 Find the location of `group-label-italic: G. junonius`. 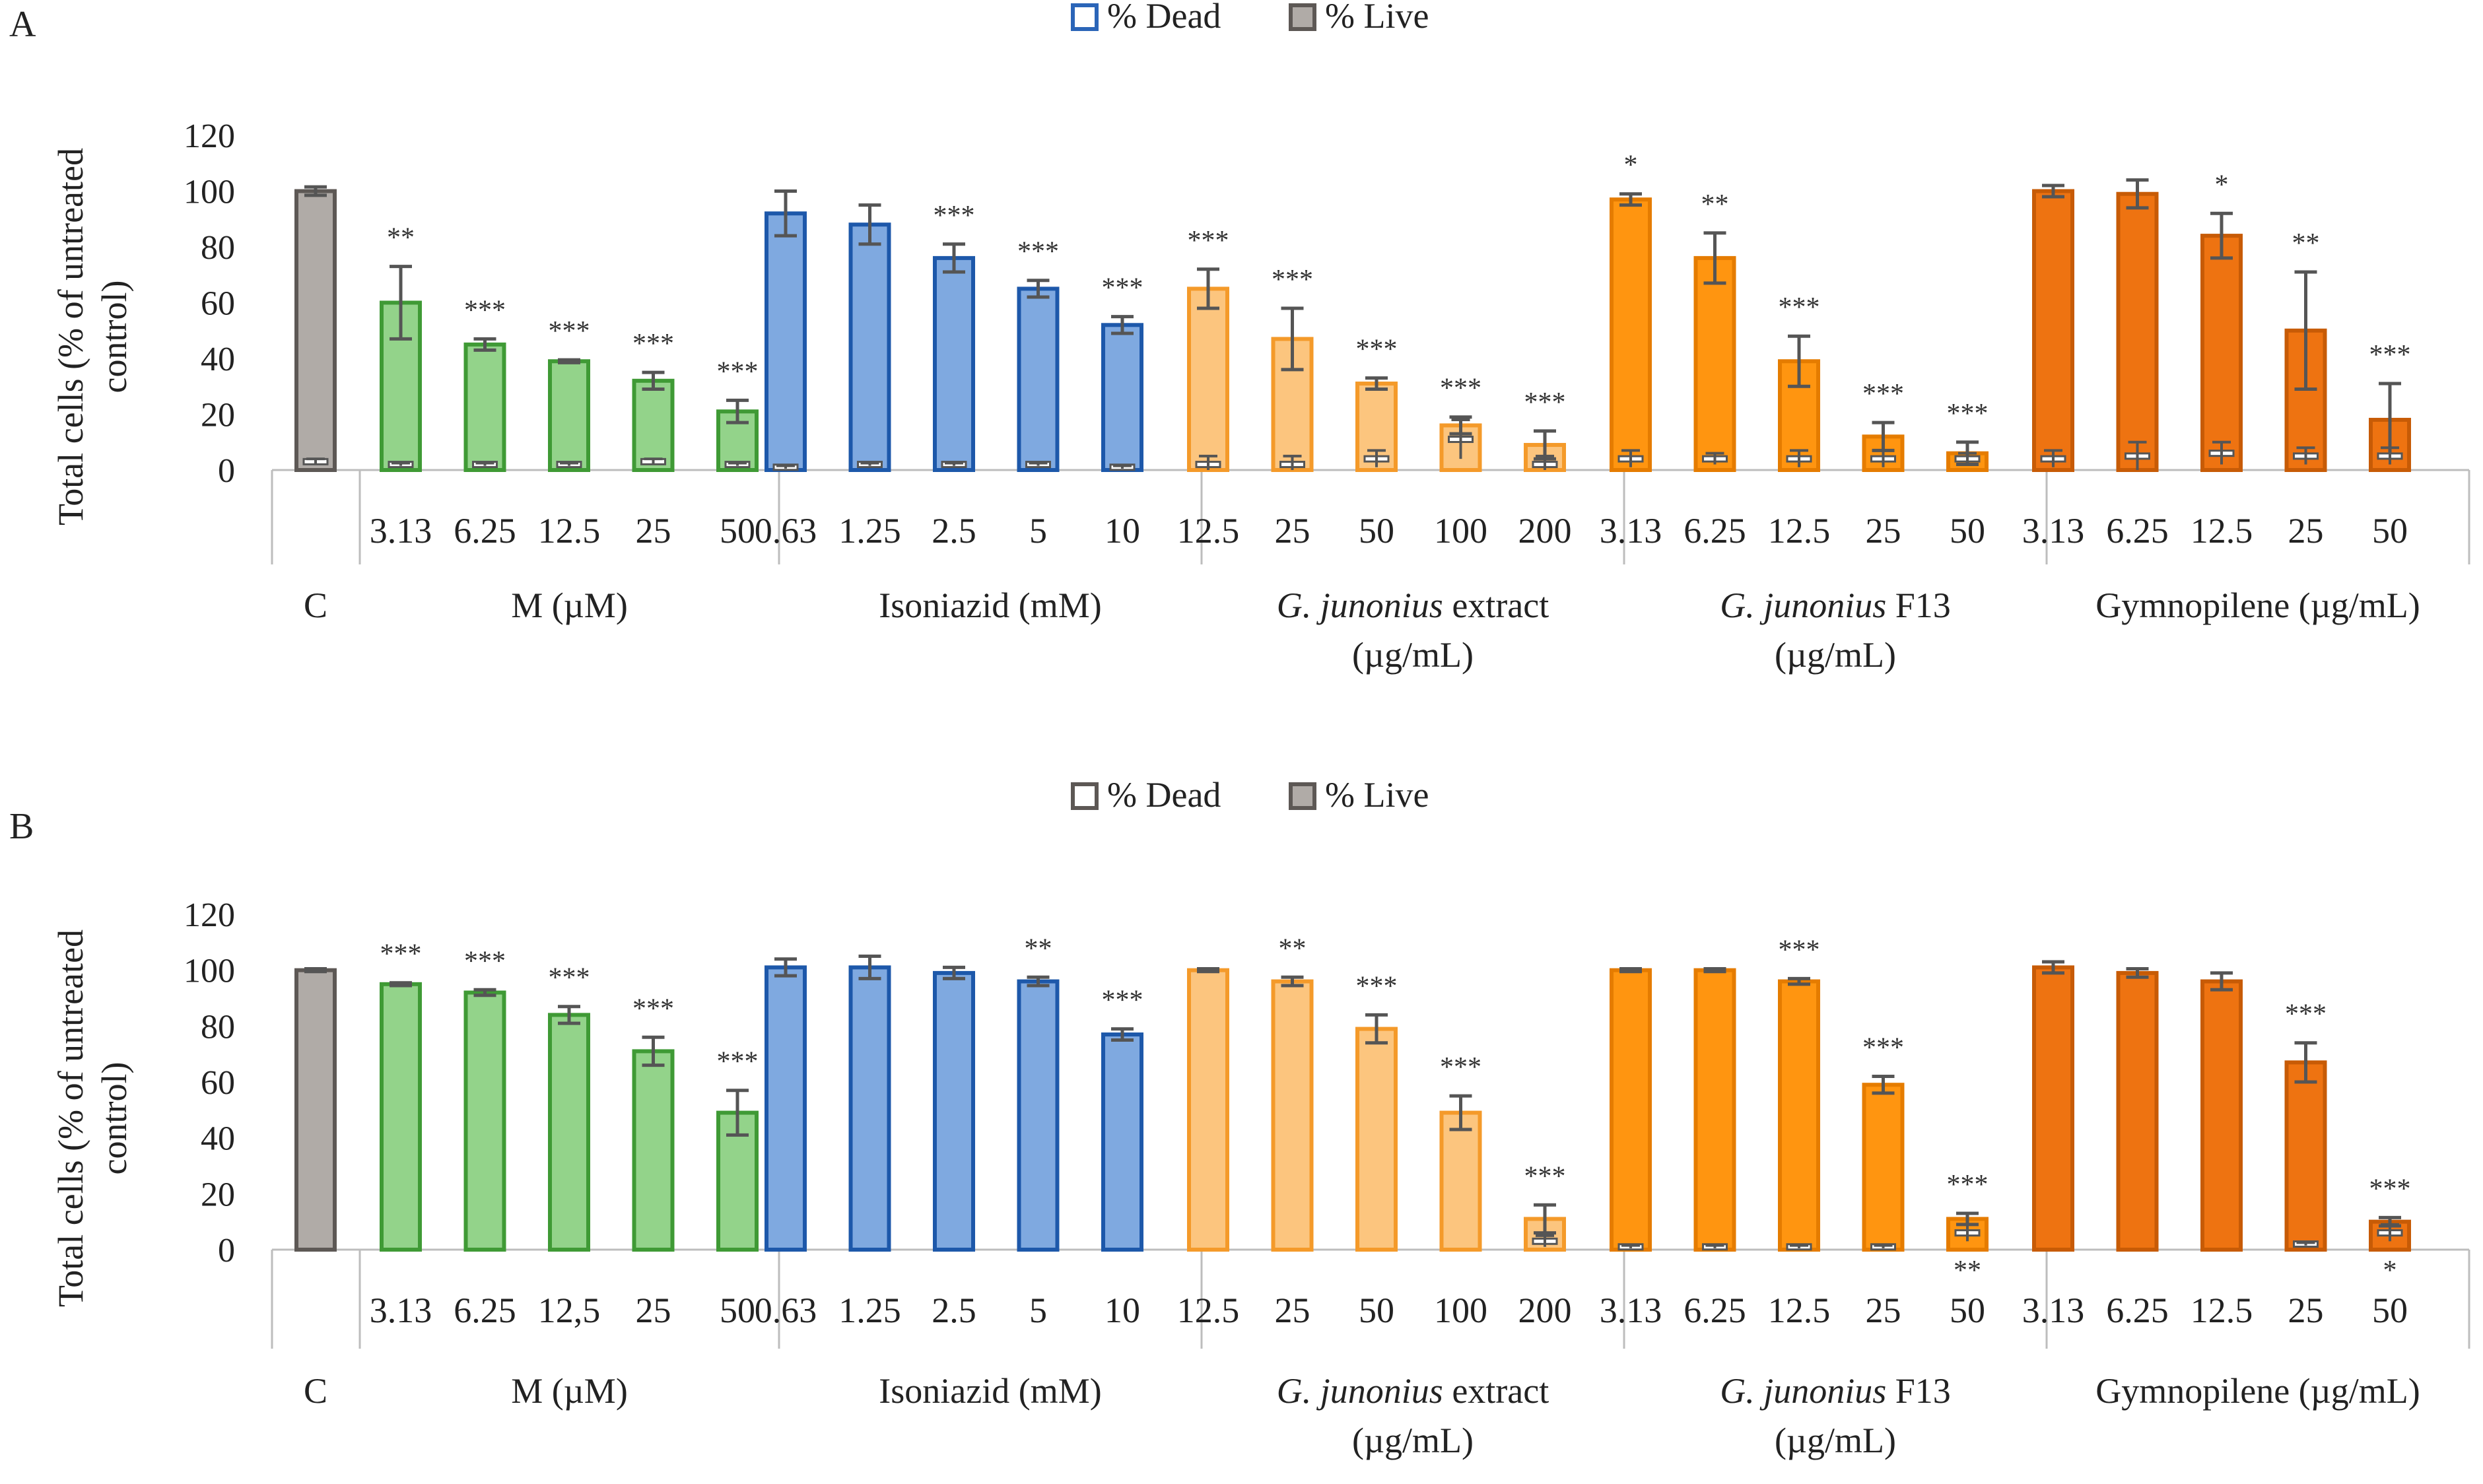

group-label-italic: G. junonius is located at coordinates (1803, 605).